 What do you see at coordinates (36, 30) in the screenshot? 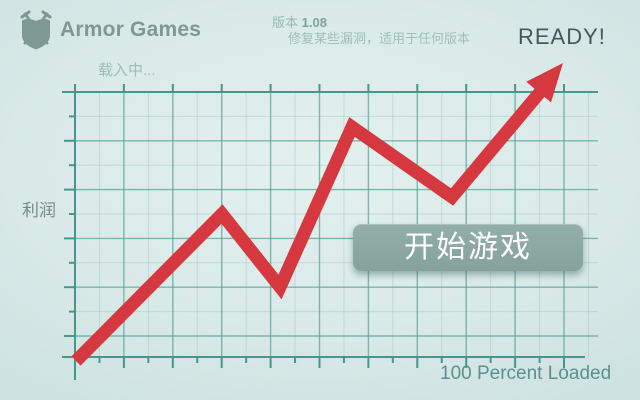
I see `shield-swords-icon` at bounding box center [36, 30].